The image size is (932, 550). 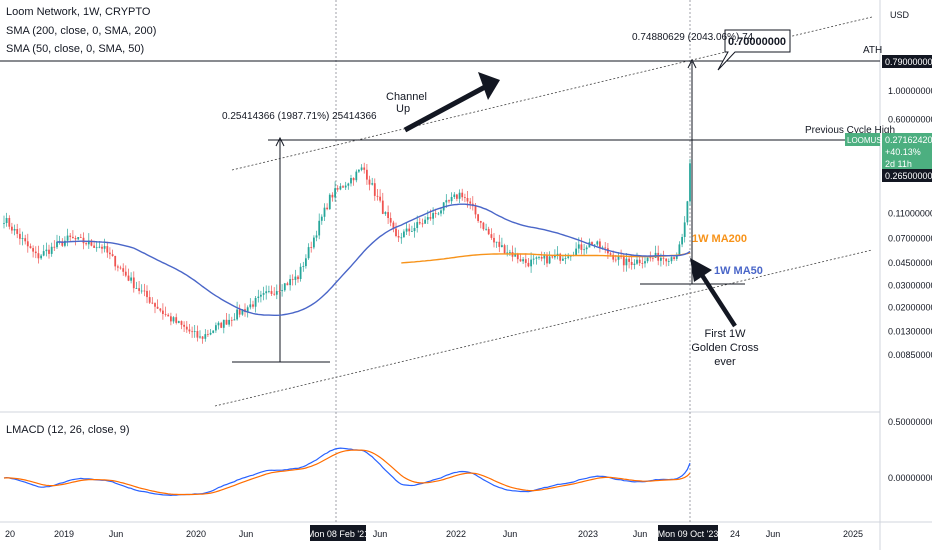 What do you see at coordinates (907, 175) in the screenshot?
I see `level-badge` at bounding box center [907, 175].